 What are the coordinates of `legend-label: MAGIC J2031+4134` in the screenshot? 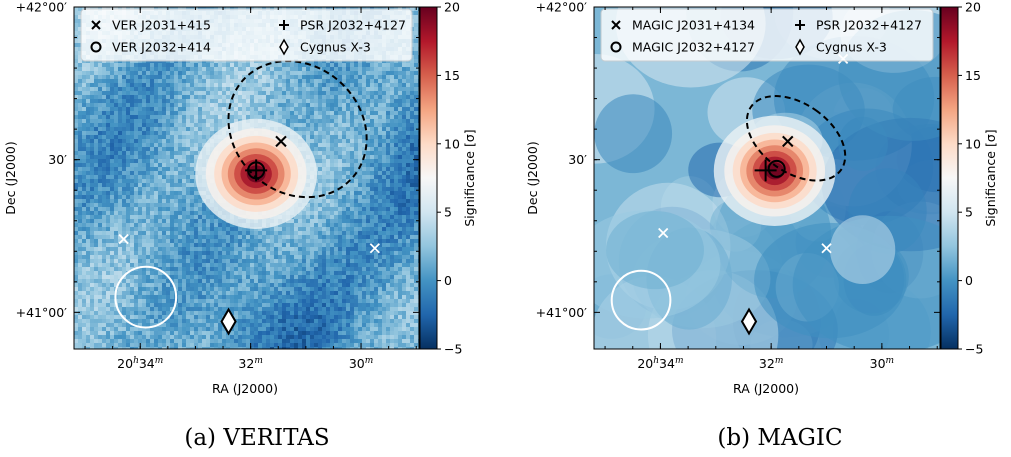 It's located at (693, 25).